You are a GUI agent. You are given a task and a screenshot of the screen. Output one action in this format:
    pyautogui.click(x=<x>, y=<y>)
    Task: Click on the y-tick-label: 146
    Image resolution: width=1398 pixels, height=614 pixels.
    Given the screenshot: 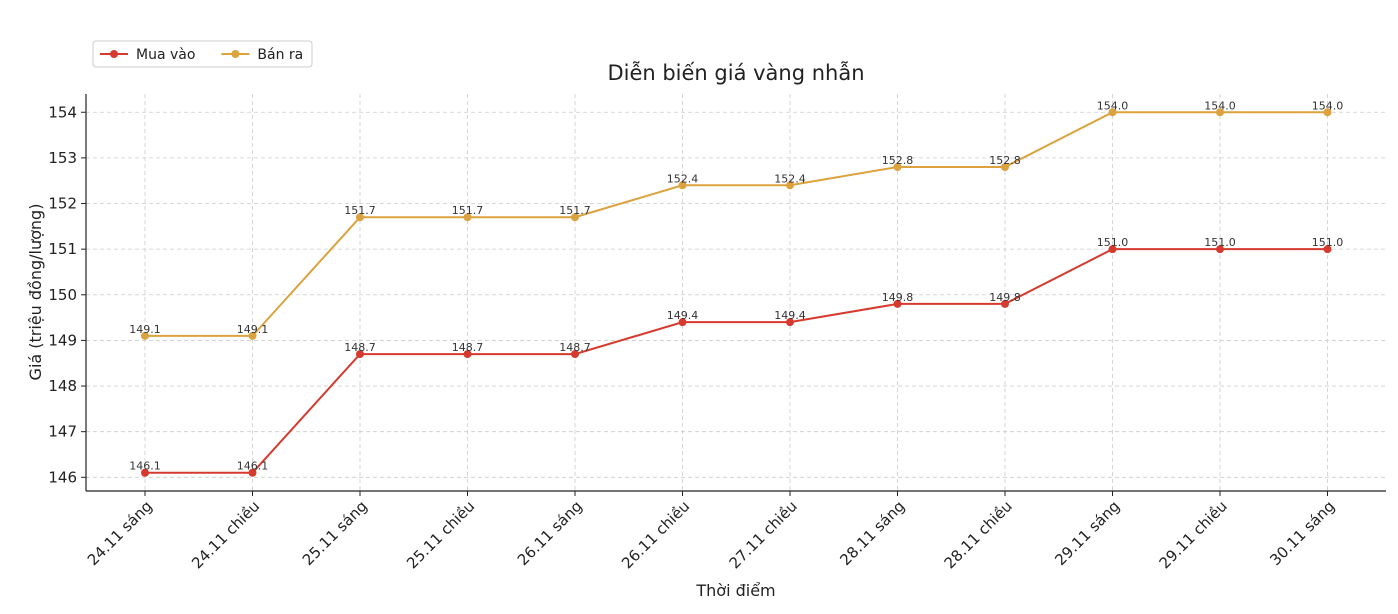 What is the action you would take?
    pyautogui.click(x=62, y=477)
    